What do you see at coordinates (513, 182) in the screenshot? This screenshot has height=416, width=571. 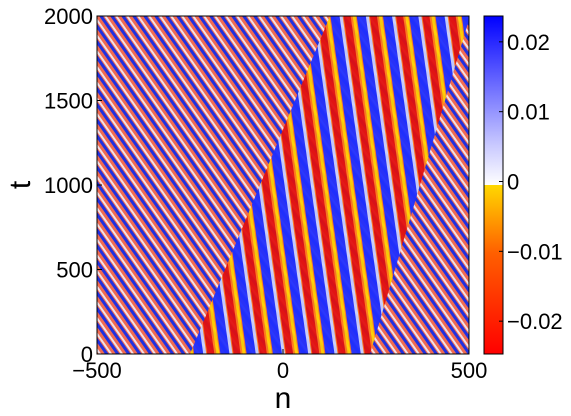 I see `colorbar-tick-label: 0` at bounding box center [513, 182].